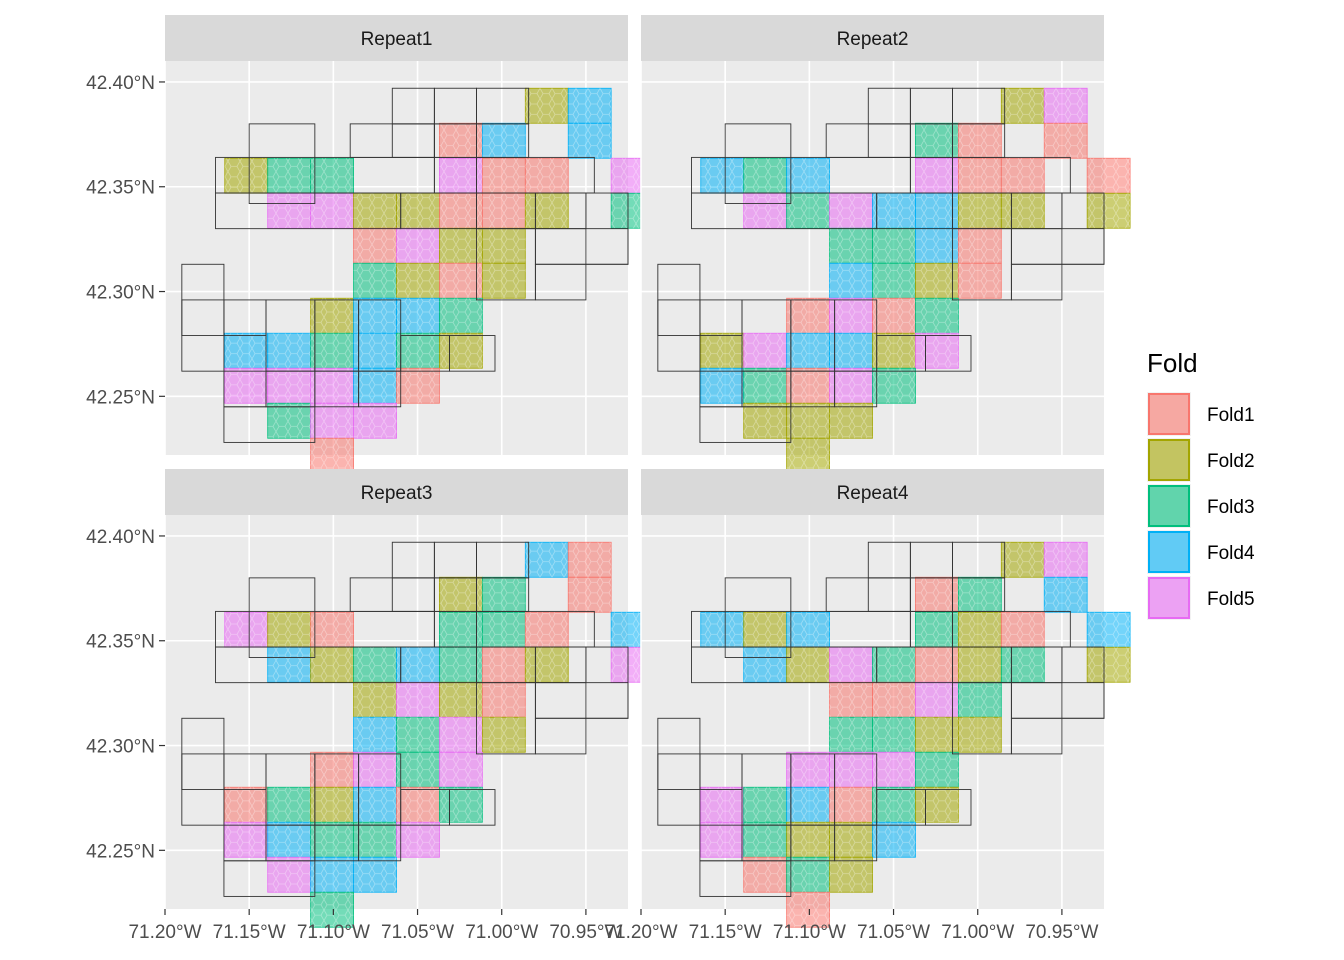 This screenshot has height=960, width=1344. What do you see at coordinates (1231, 461) in the screenshot?
I see `legend-label: Fold2` at bounding box center [1231, 461].